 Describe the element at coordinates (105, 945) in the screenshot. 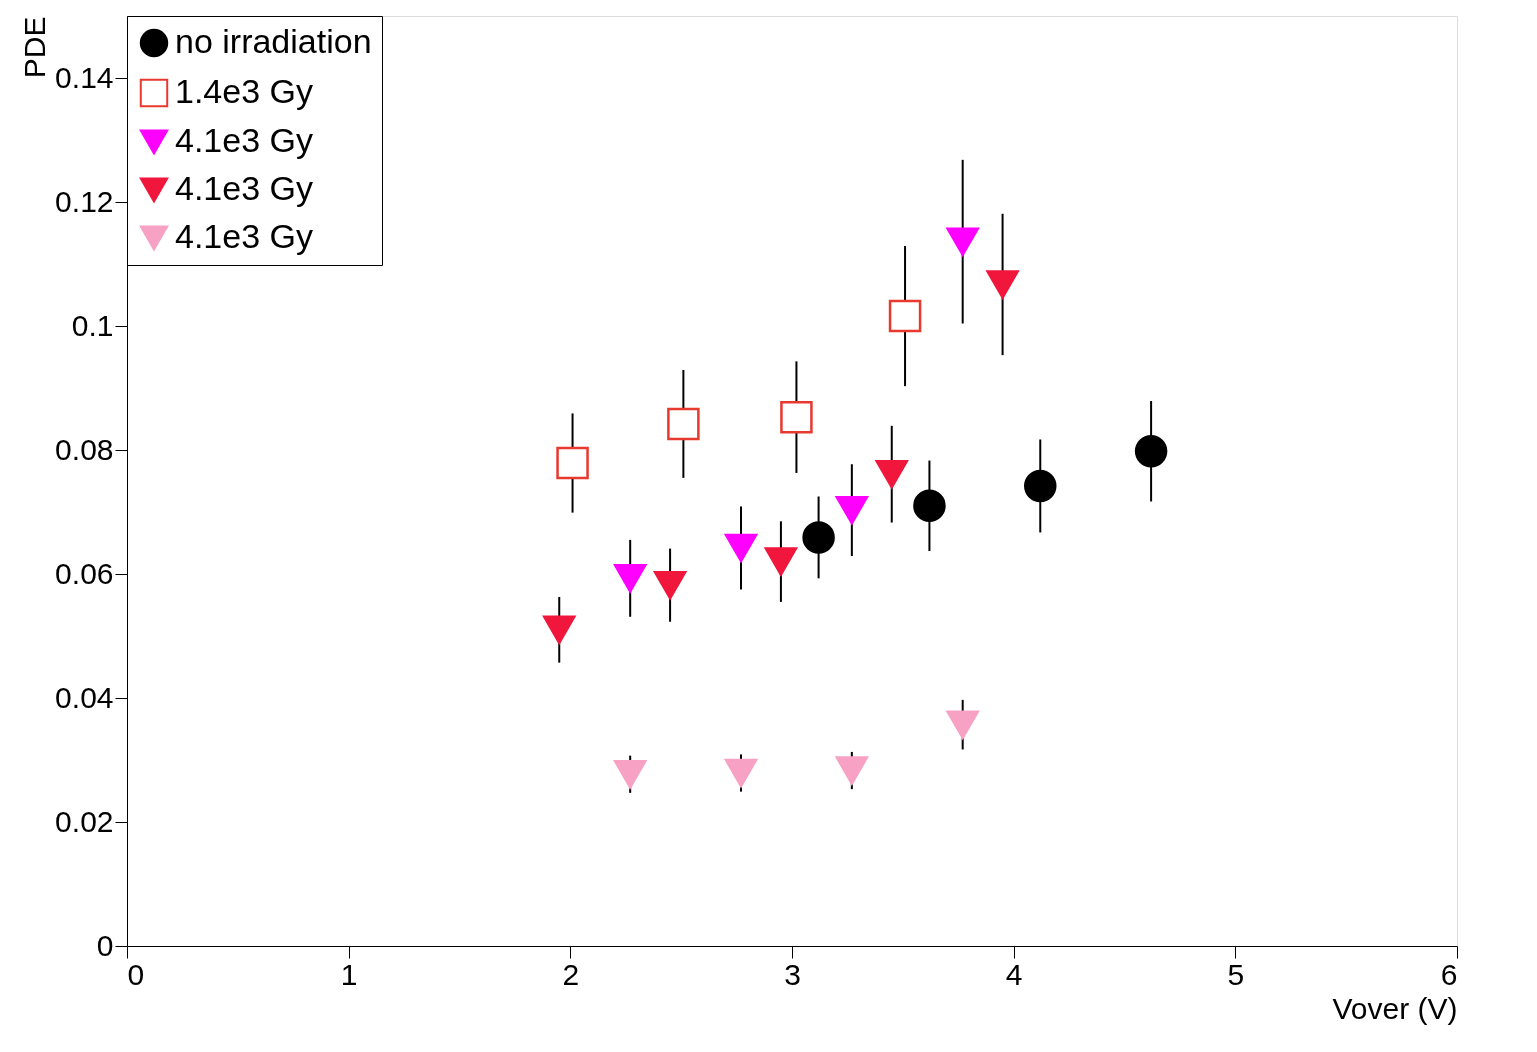

I see `y-tick-label: 0` at that location.